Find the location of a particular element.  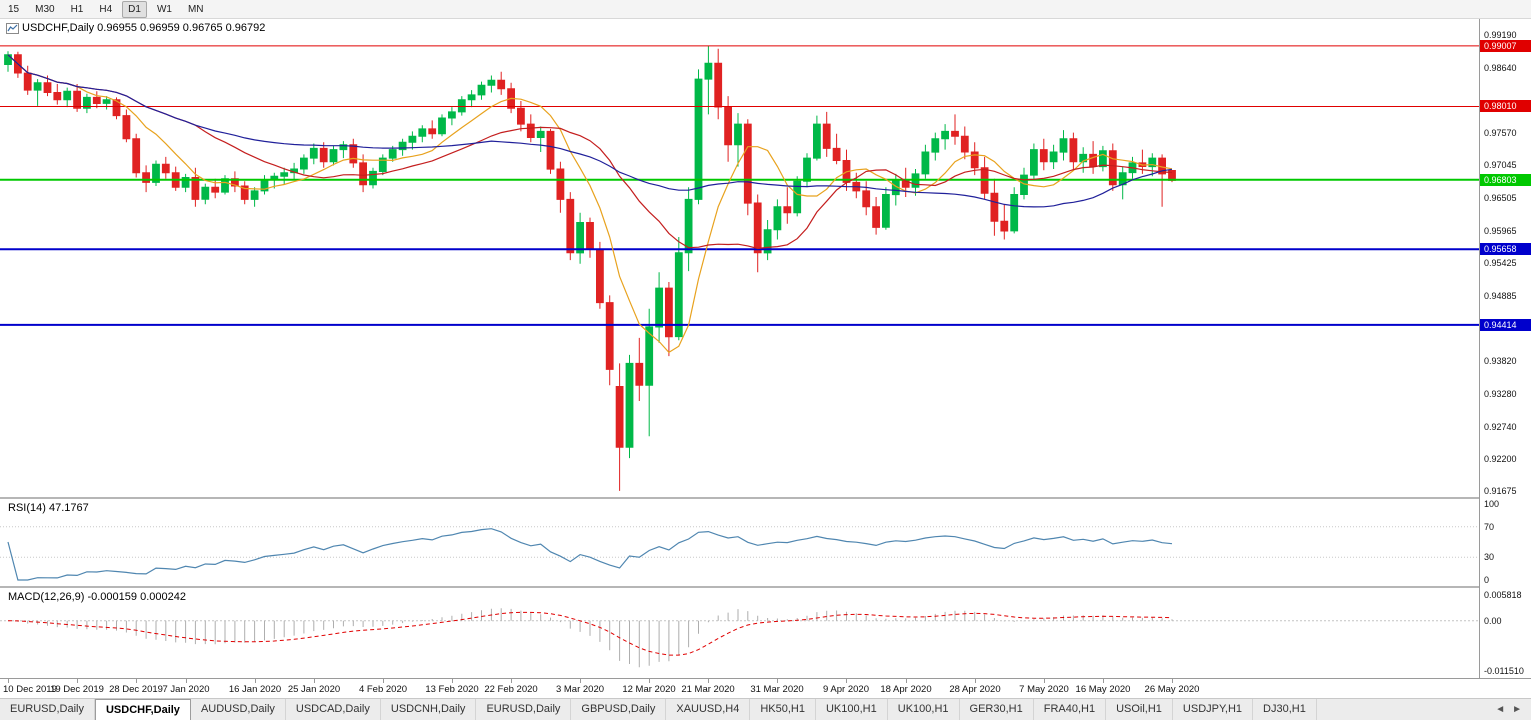

timeframe-button-15: 15 is located at coordinates (14, 9).